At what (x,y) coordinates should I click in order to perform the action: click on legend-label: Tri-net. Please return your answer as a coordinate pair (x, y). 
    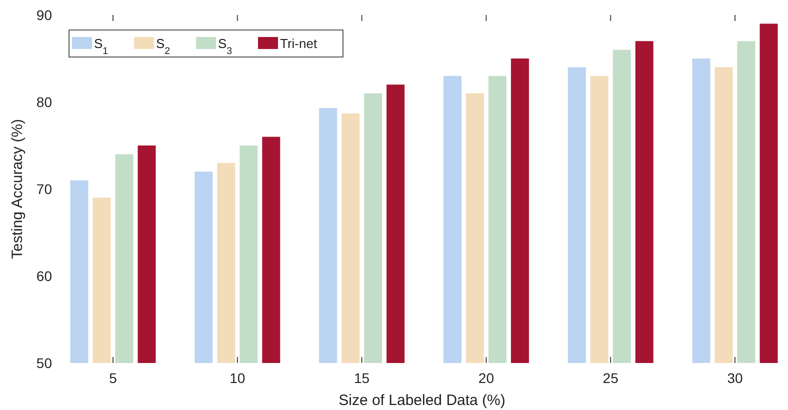
    Looking at the image, I should click on (299, 43).